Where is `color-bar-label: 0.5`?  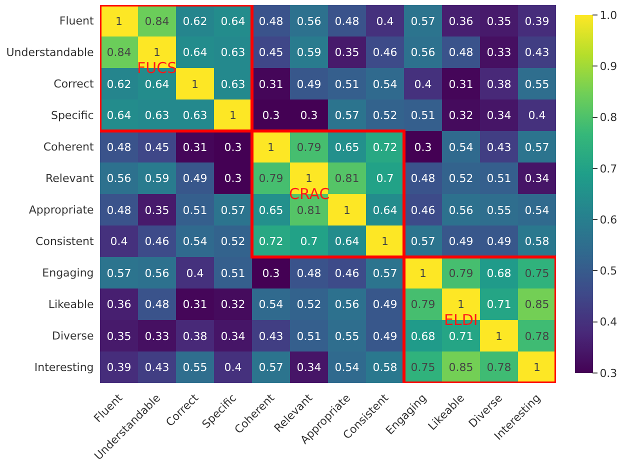
color-bar-label: 0.5 is located at coordinates (609, 271).